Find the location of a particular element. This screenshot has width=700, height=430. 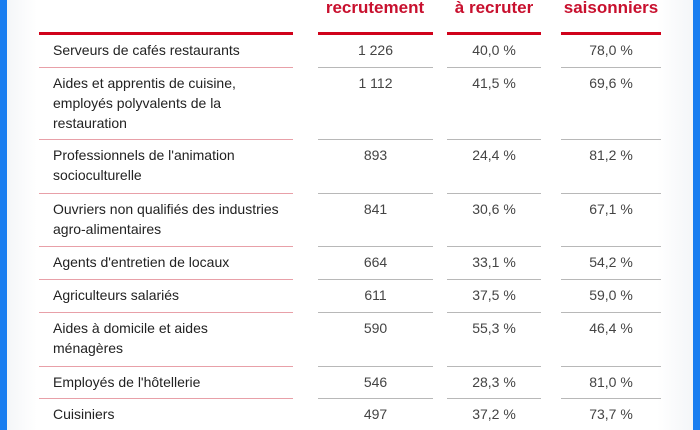

cell-projets: 1 112 is located at coordinates (375, 83).